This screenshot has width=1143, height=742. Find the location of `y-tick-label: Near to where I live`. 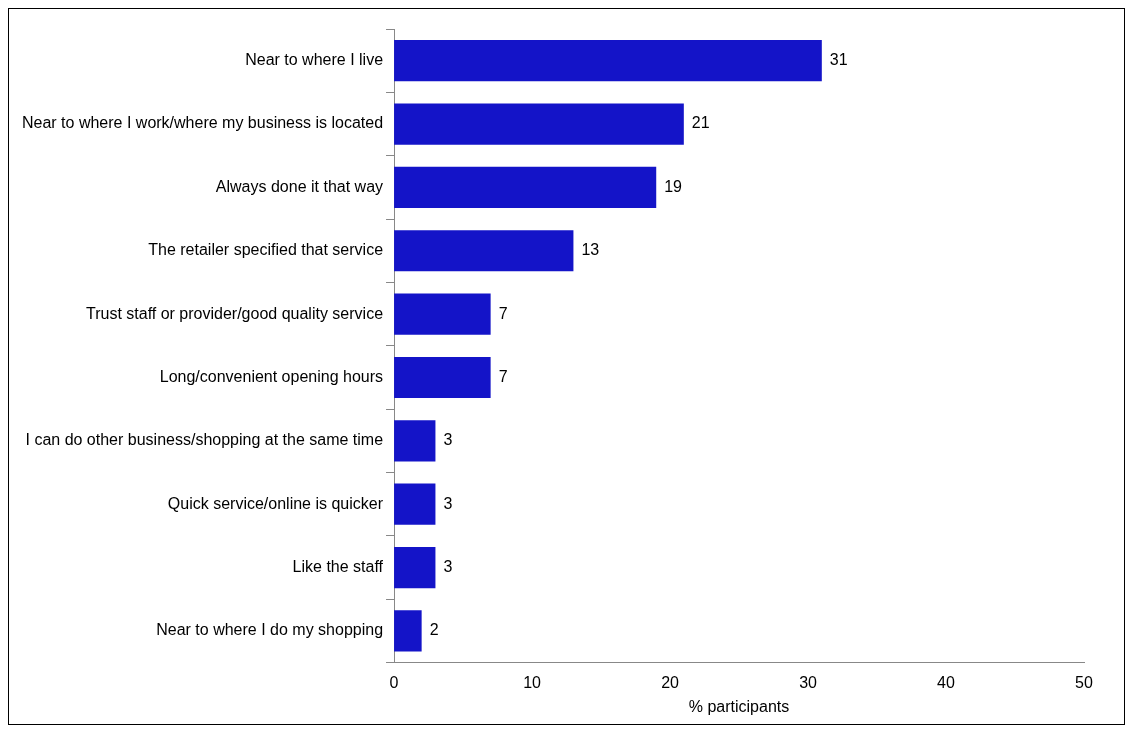

y-tick-label: Near to where I live is located at coordinates (314, 60).